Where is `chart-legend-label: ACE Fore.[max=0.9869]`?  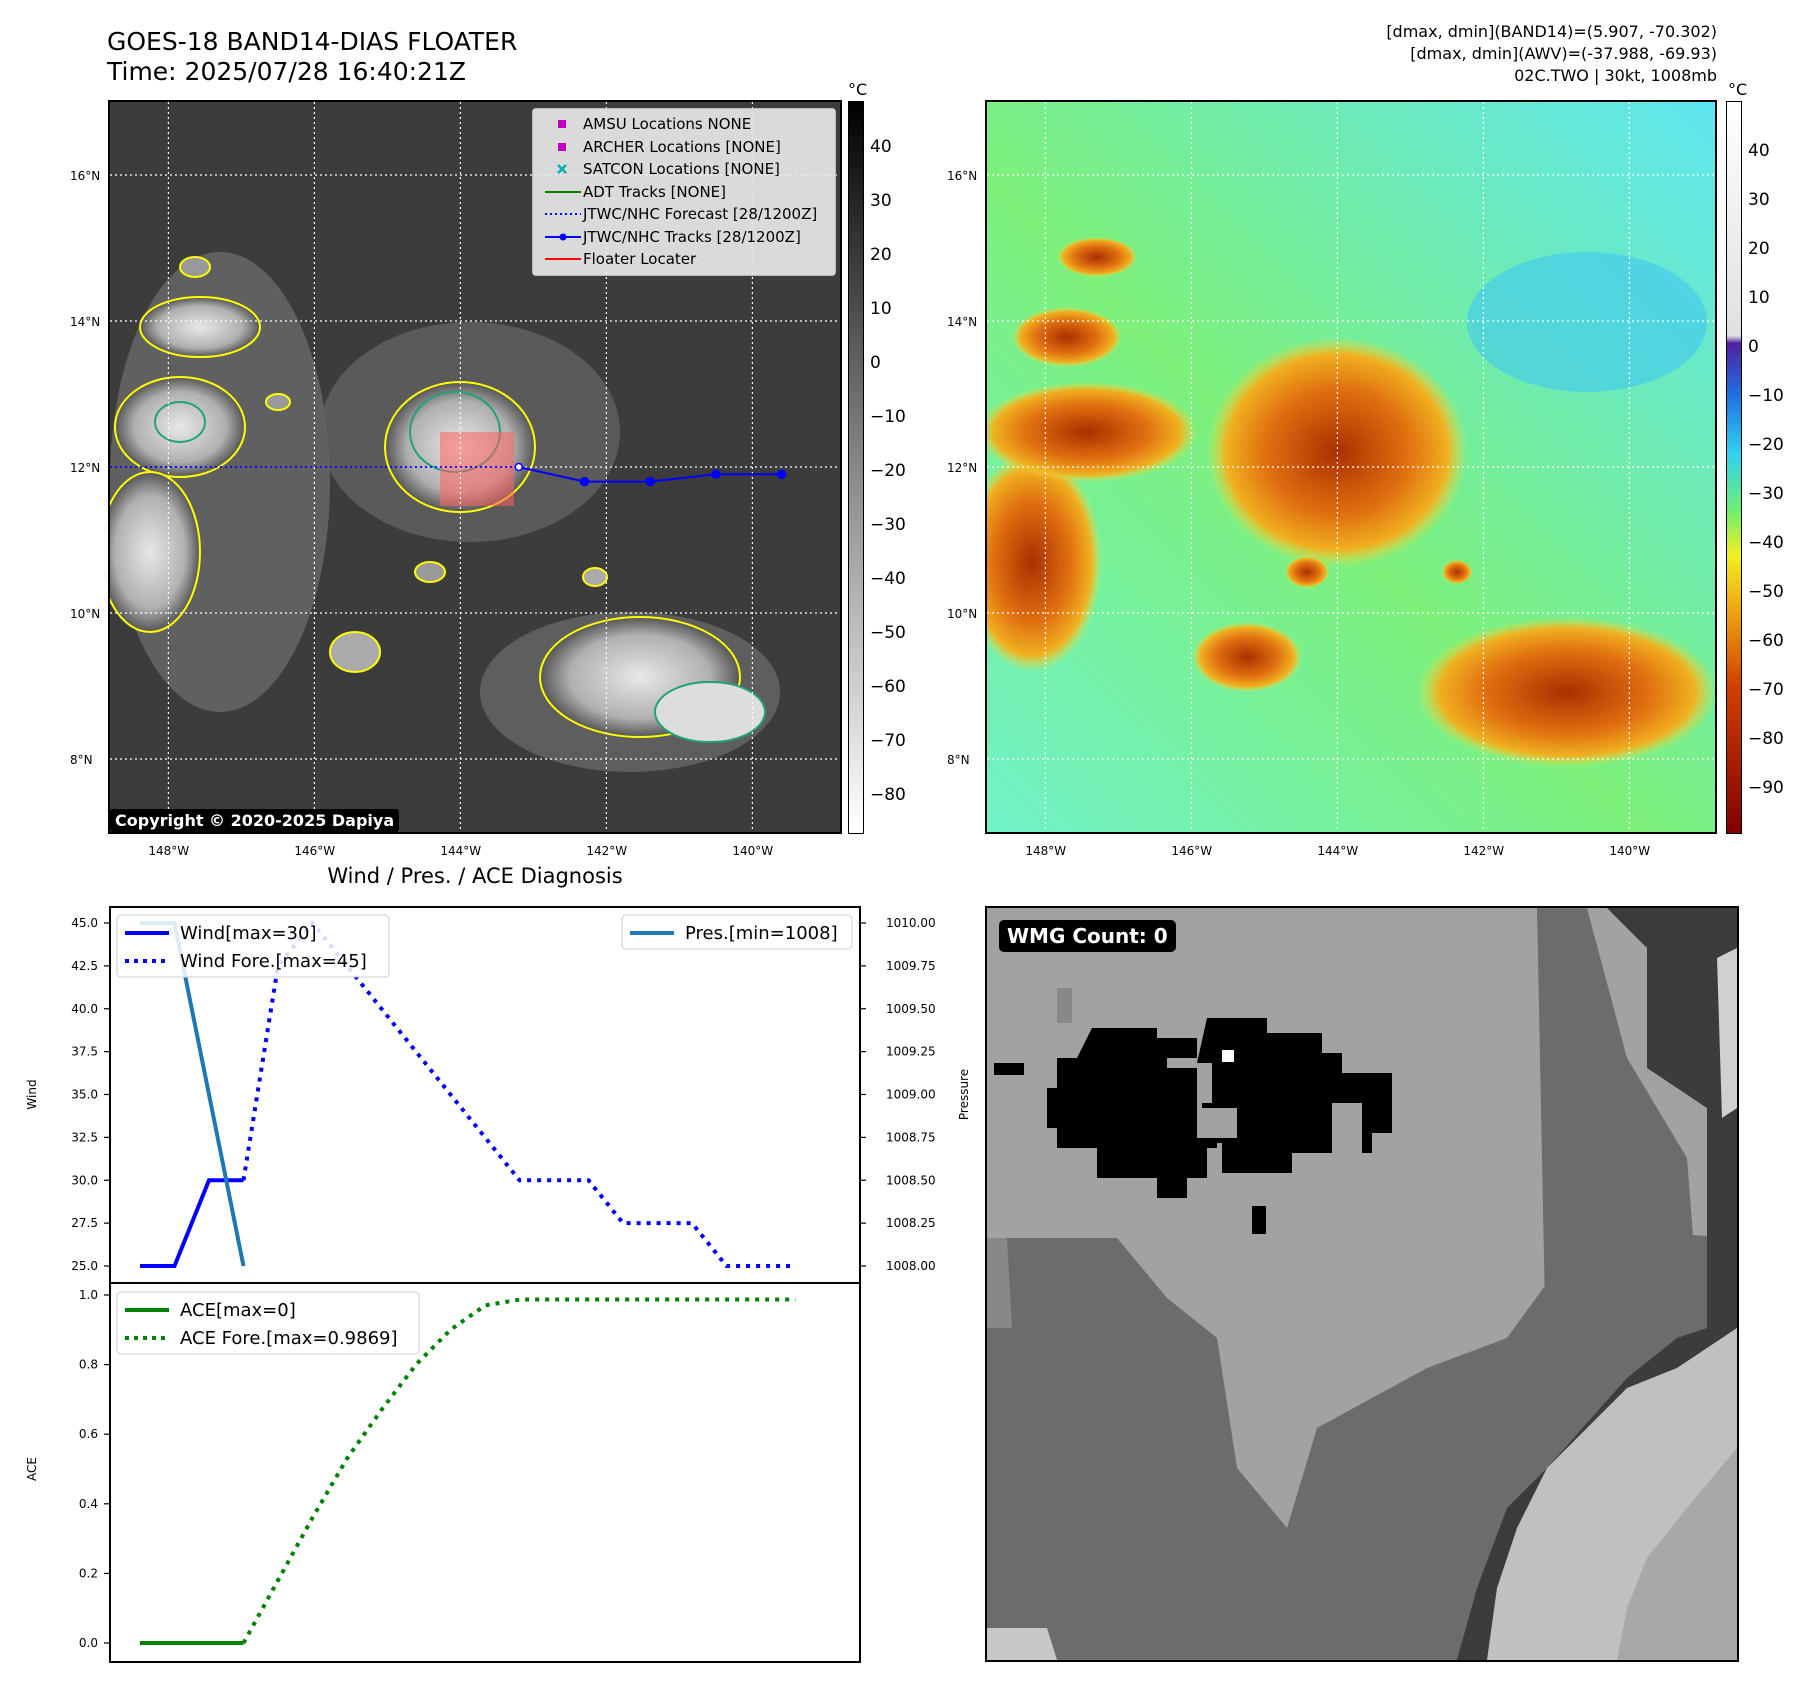
chart-legend-label: ACE Fore.[max=0.9869] is located at coordinates (289, 1338).